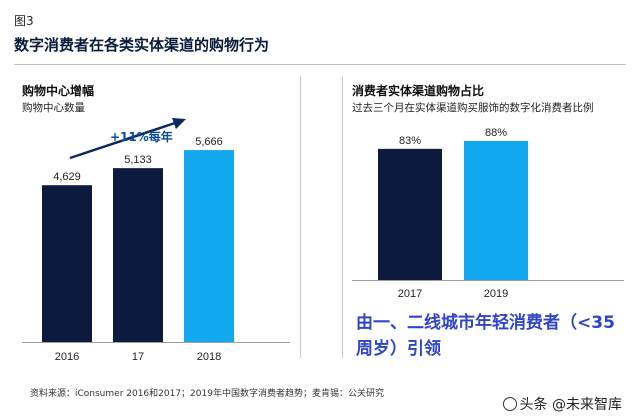 The image size is (640, 420). What do you see at coordinates (485, 336) in the screenshot?
I see `highlight-callout: 由一、二线城市年轻消费者（<35周岁）引领` at bounding box center [485, 336].